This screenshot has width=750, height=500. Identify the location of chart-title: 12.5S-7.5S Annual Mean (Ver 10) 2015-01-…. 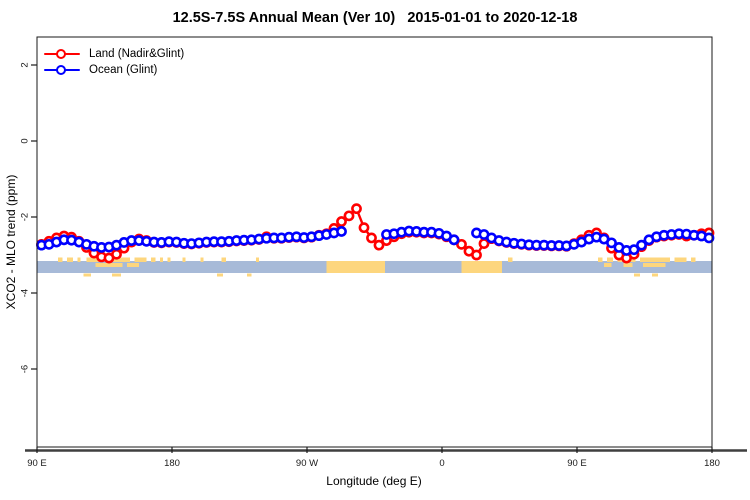
(375, 18).